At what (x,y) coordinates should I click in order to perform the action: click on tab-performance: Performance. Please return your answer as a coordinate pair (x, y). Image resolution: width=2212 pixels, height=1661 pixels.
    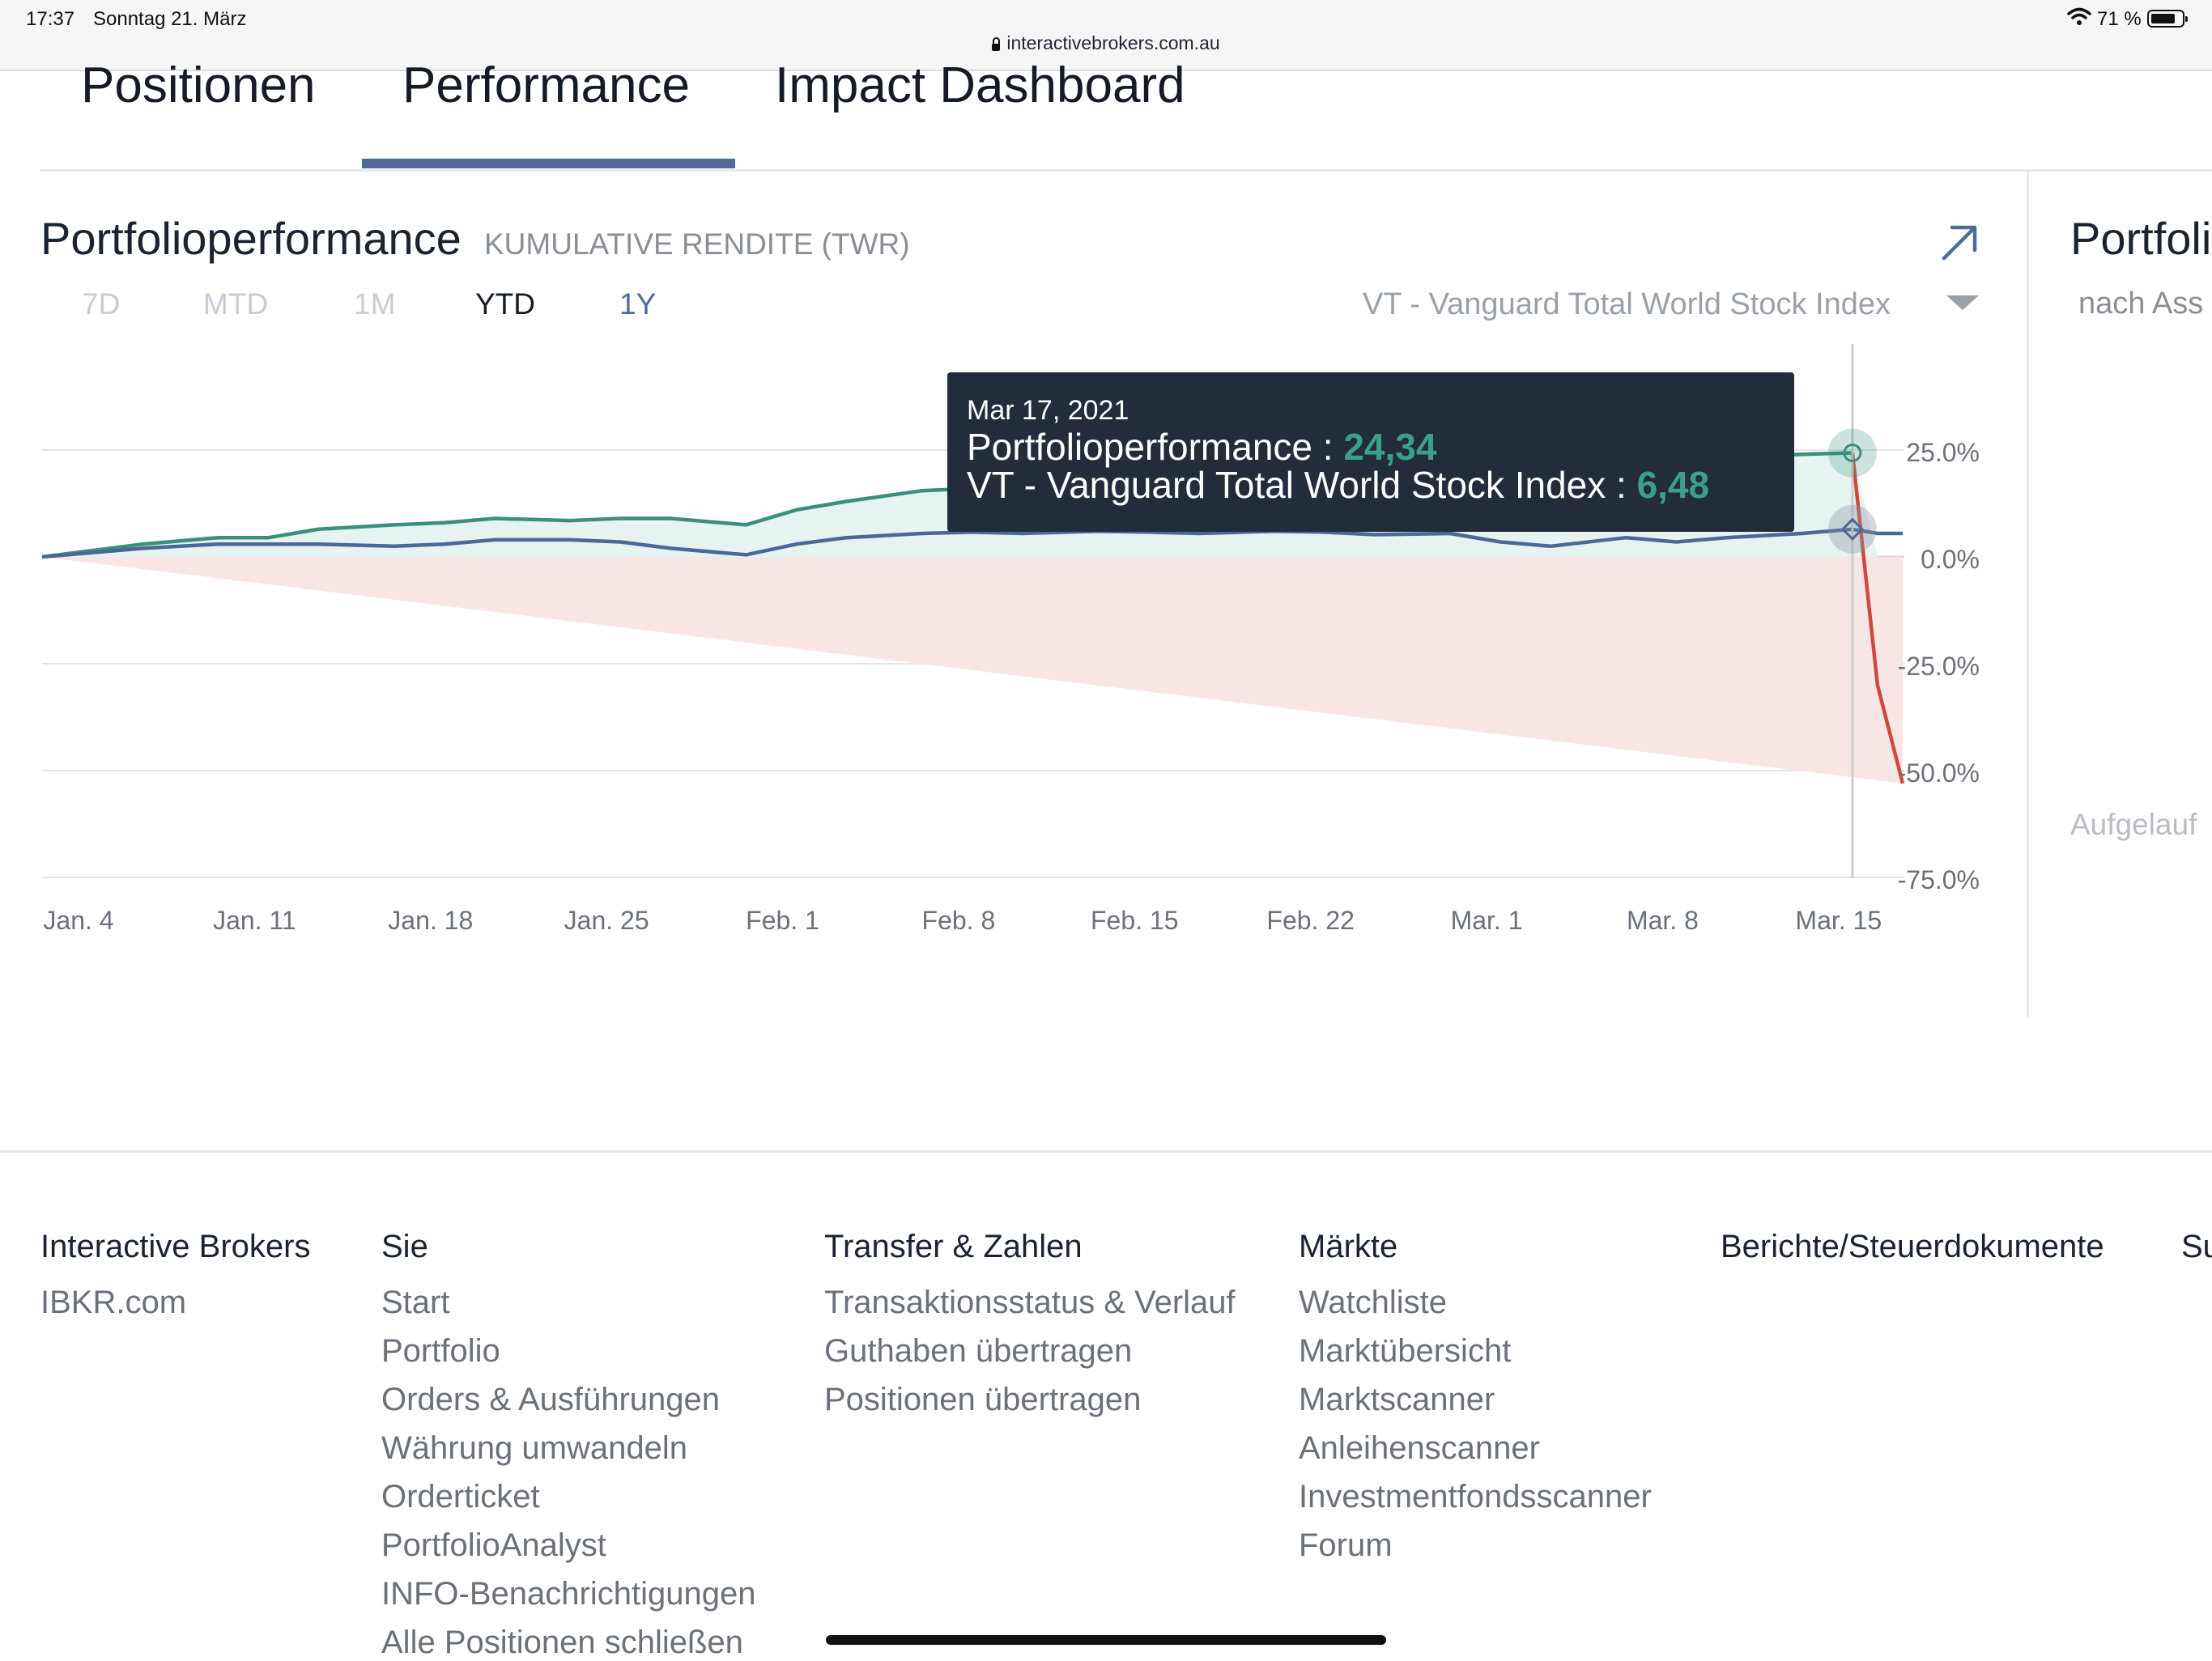
    Looking at the image, I should click on (546, 85).